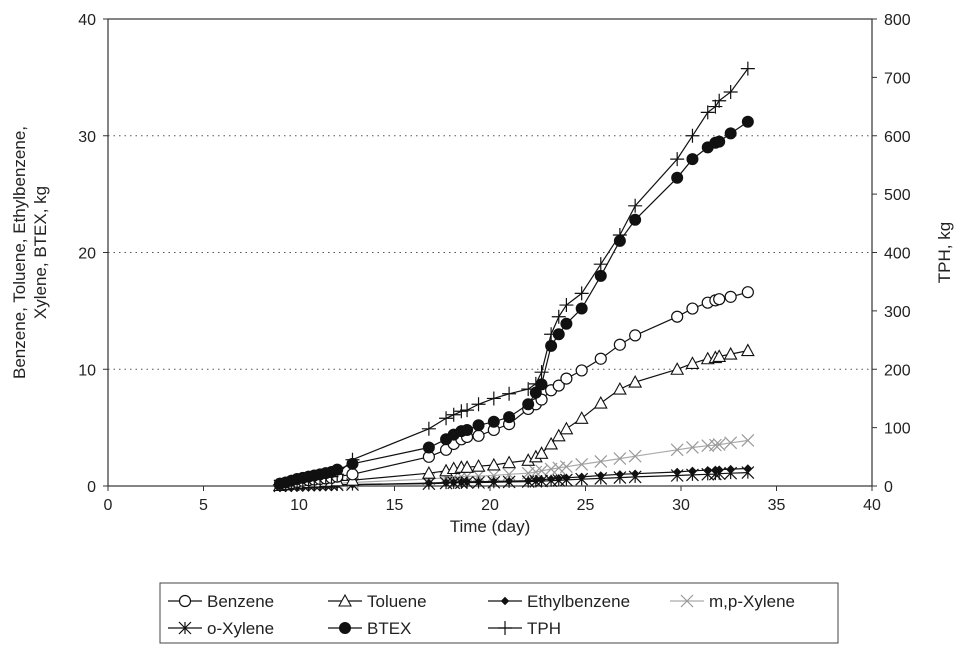  What do you see at coordinates (299, 505) in the screenshot?
I see `x-tick-label-2: 10` at bounding box center [299, 505].